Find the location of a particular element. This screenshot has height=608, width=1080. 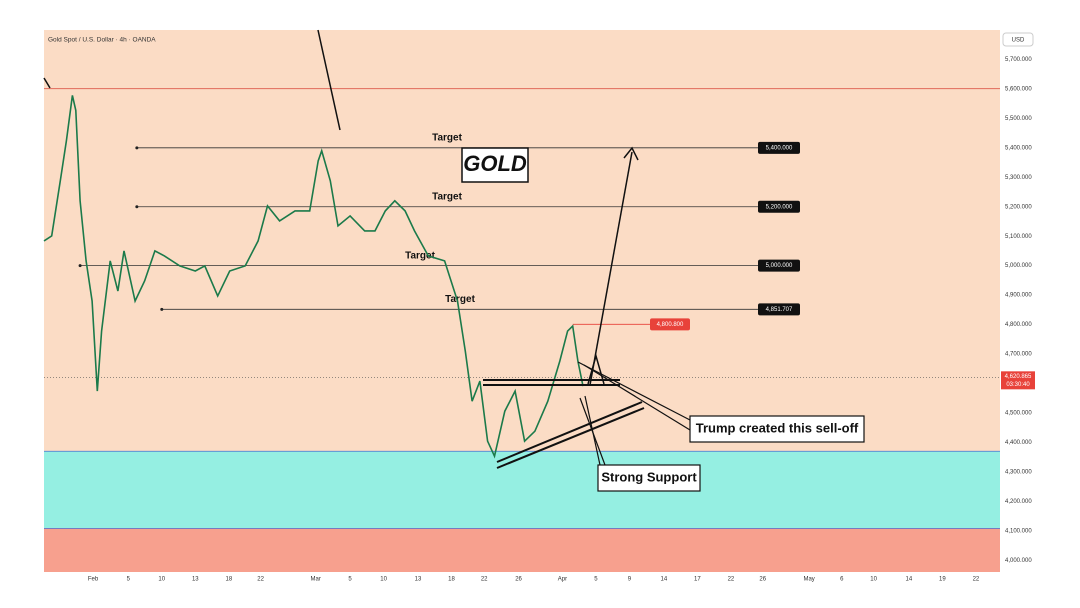

callout-text: Trump created this sell-off is located at coordinates (777, 427).